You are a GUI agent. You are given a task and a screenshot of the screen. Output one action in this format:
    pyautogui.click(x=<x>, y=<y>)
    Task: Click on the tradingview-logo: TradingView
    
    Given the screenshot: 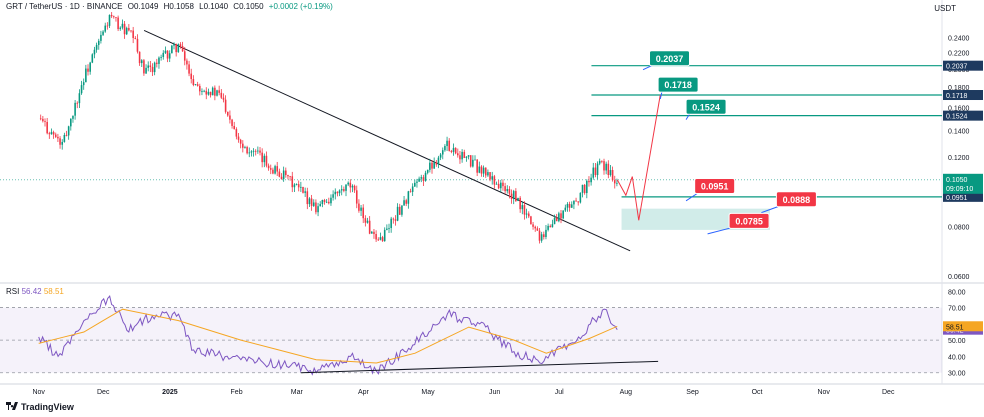 What is the action you would take?
    pyautogui.click(x=40, y=407)
    